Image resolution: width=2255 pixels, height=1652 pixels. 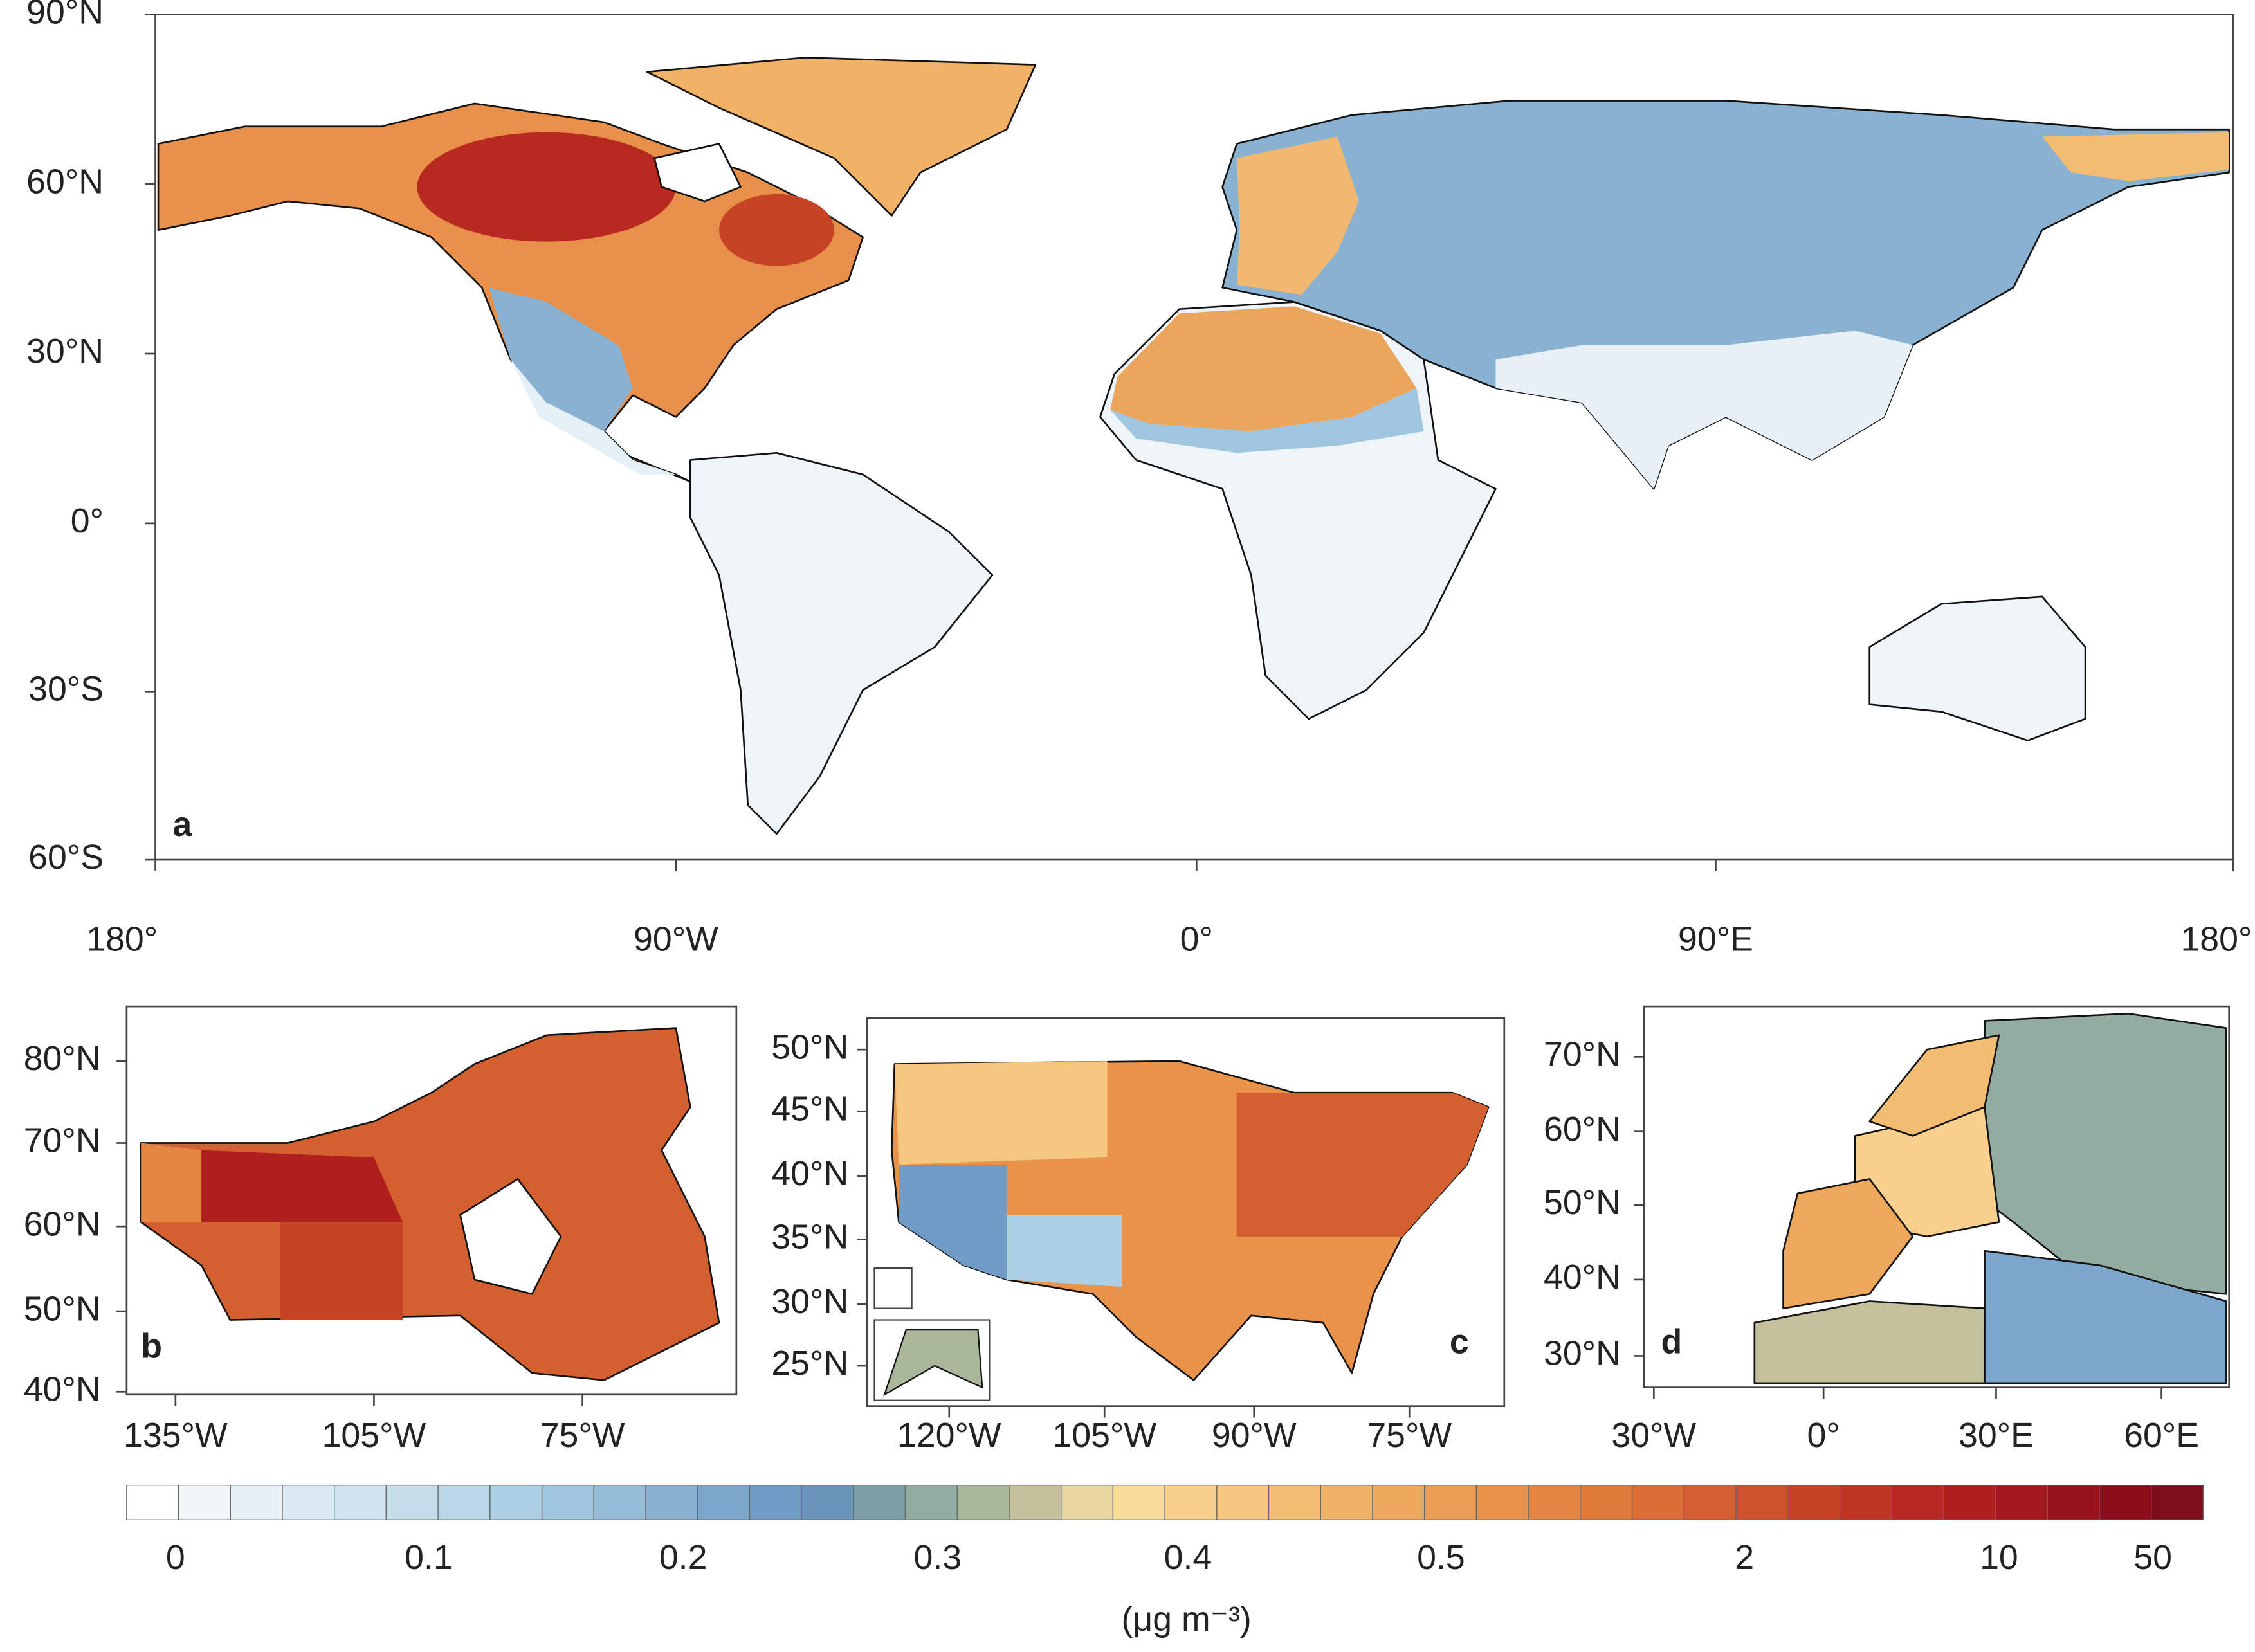 I want to click on lat-tick-label: 70°N, so click(x=62, y=1140).